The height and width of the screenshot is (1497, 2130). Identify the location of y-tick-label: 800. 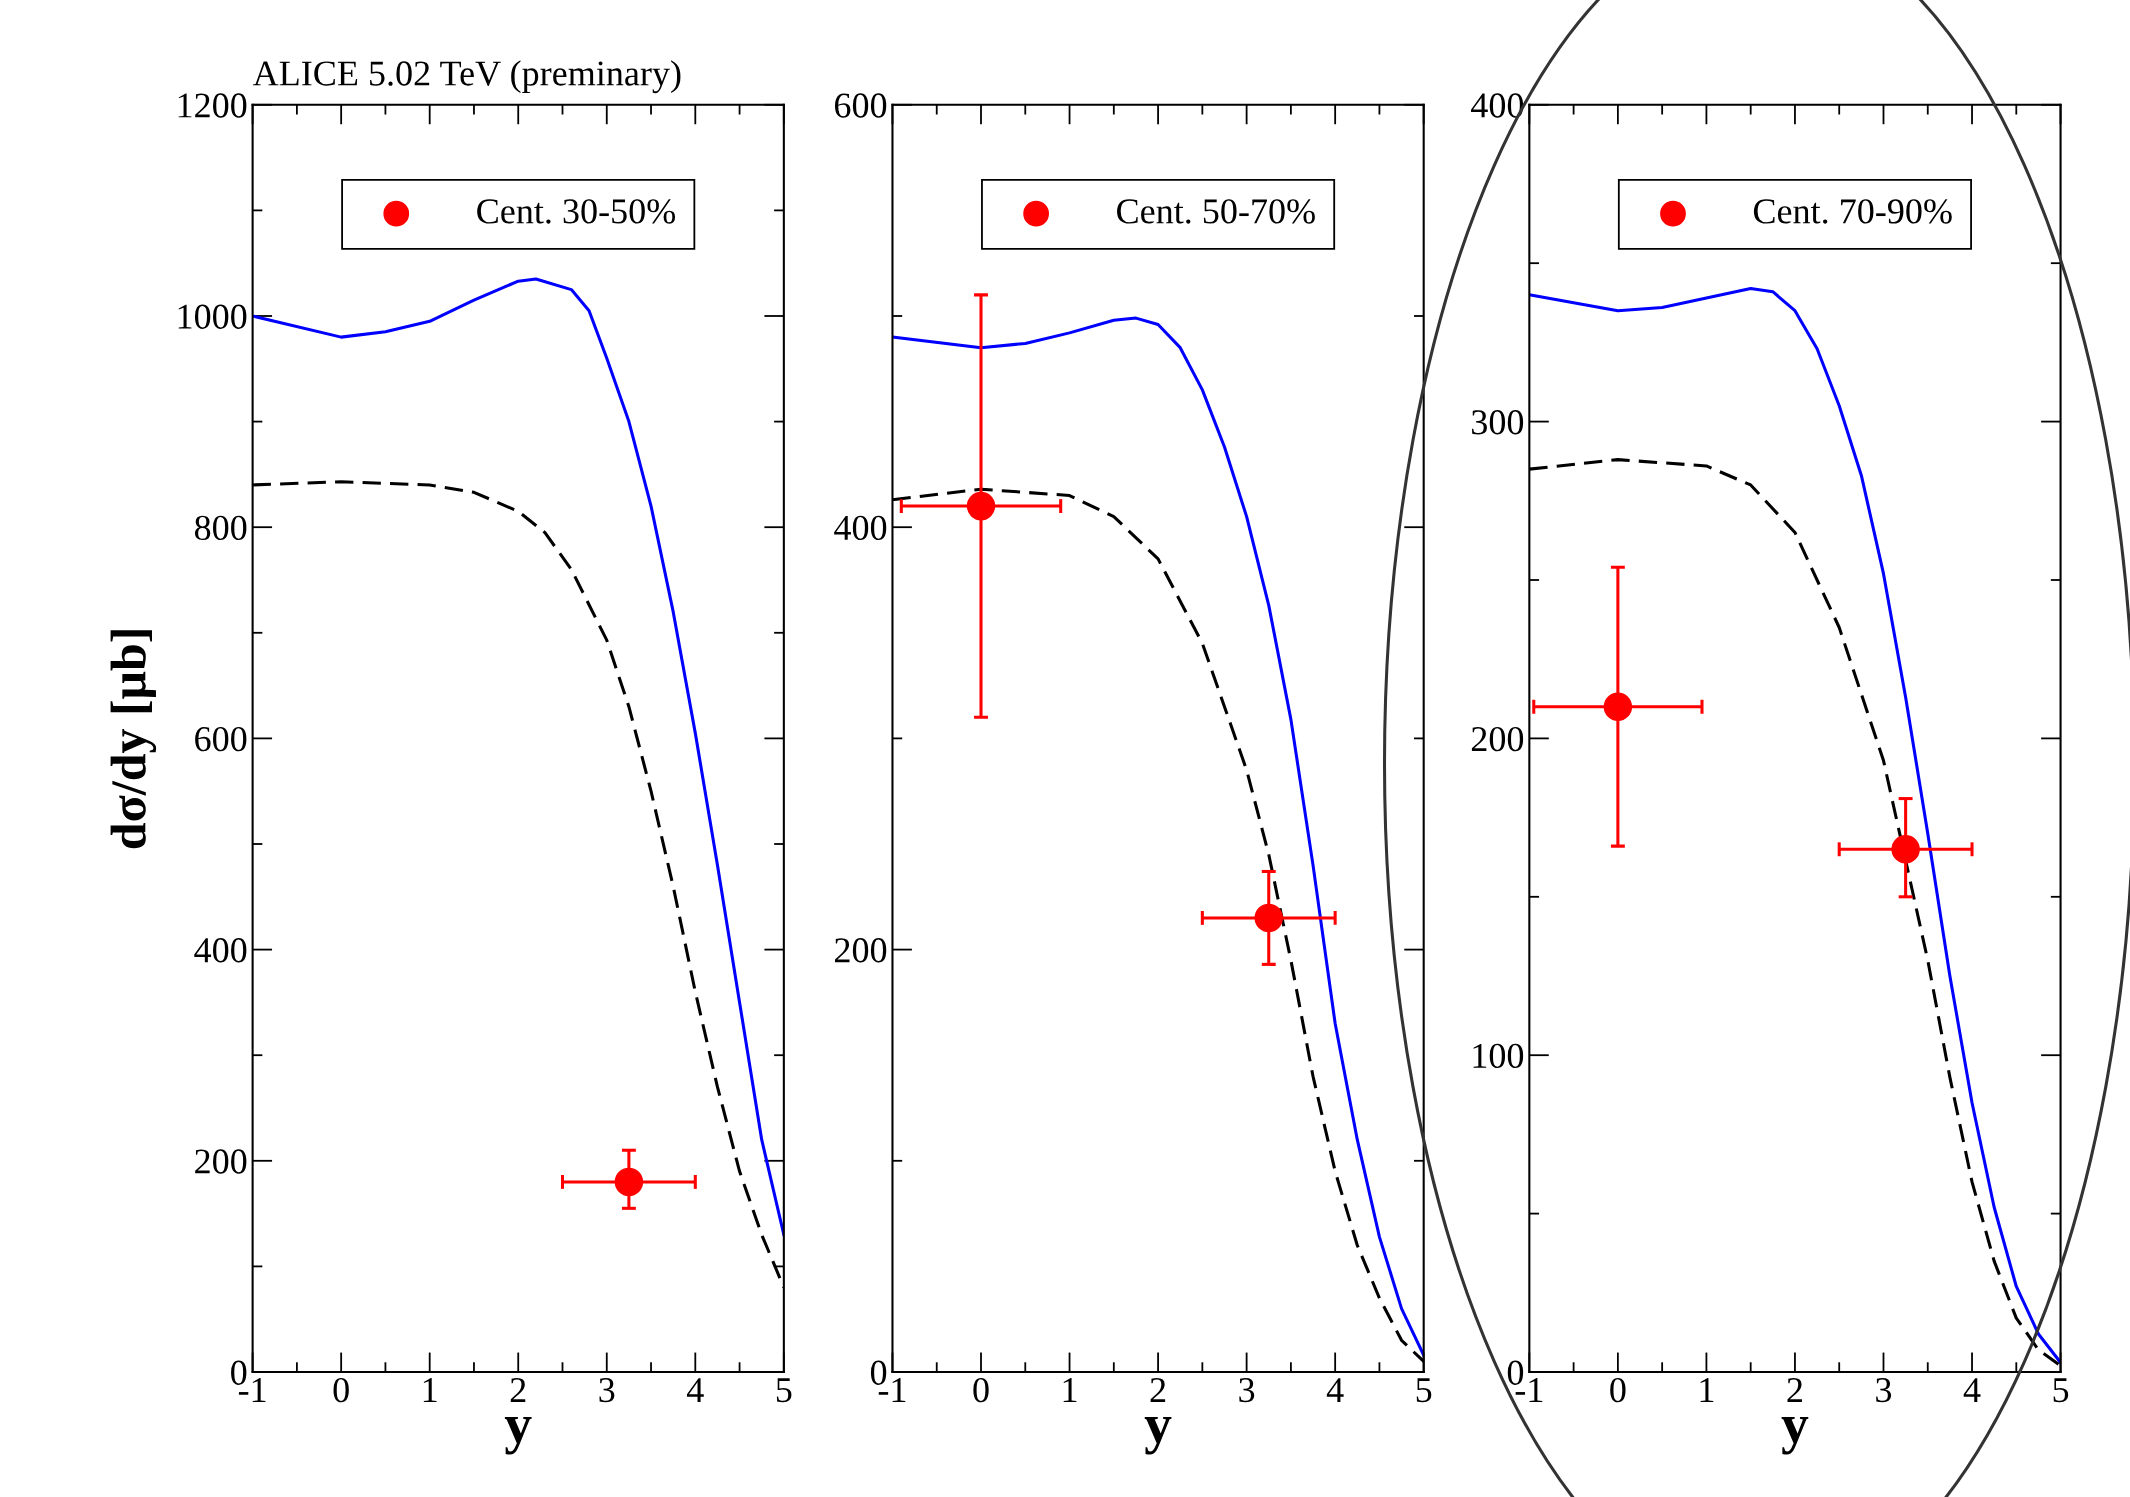
(220, 528).